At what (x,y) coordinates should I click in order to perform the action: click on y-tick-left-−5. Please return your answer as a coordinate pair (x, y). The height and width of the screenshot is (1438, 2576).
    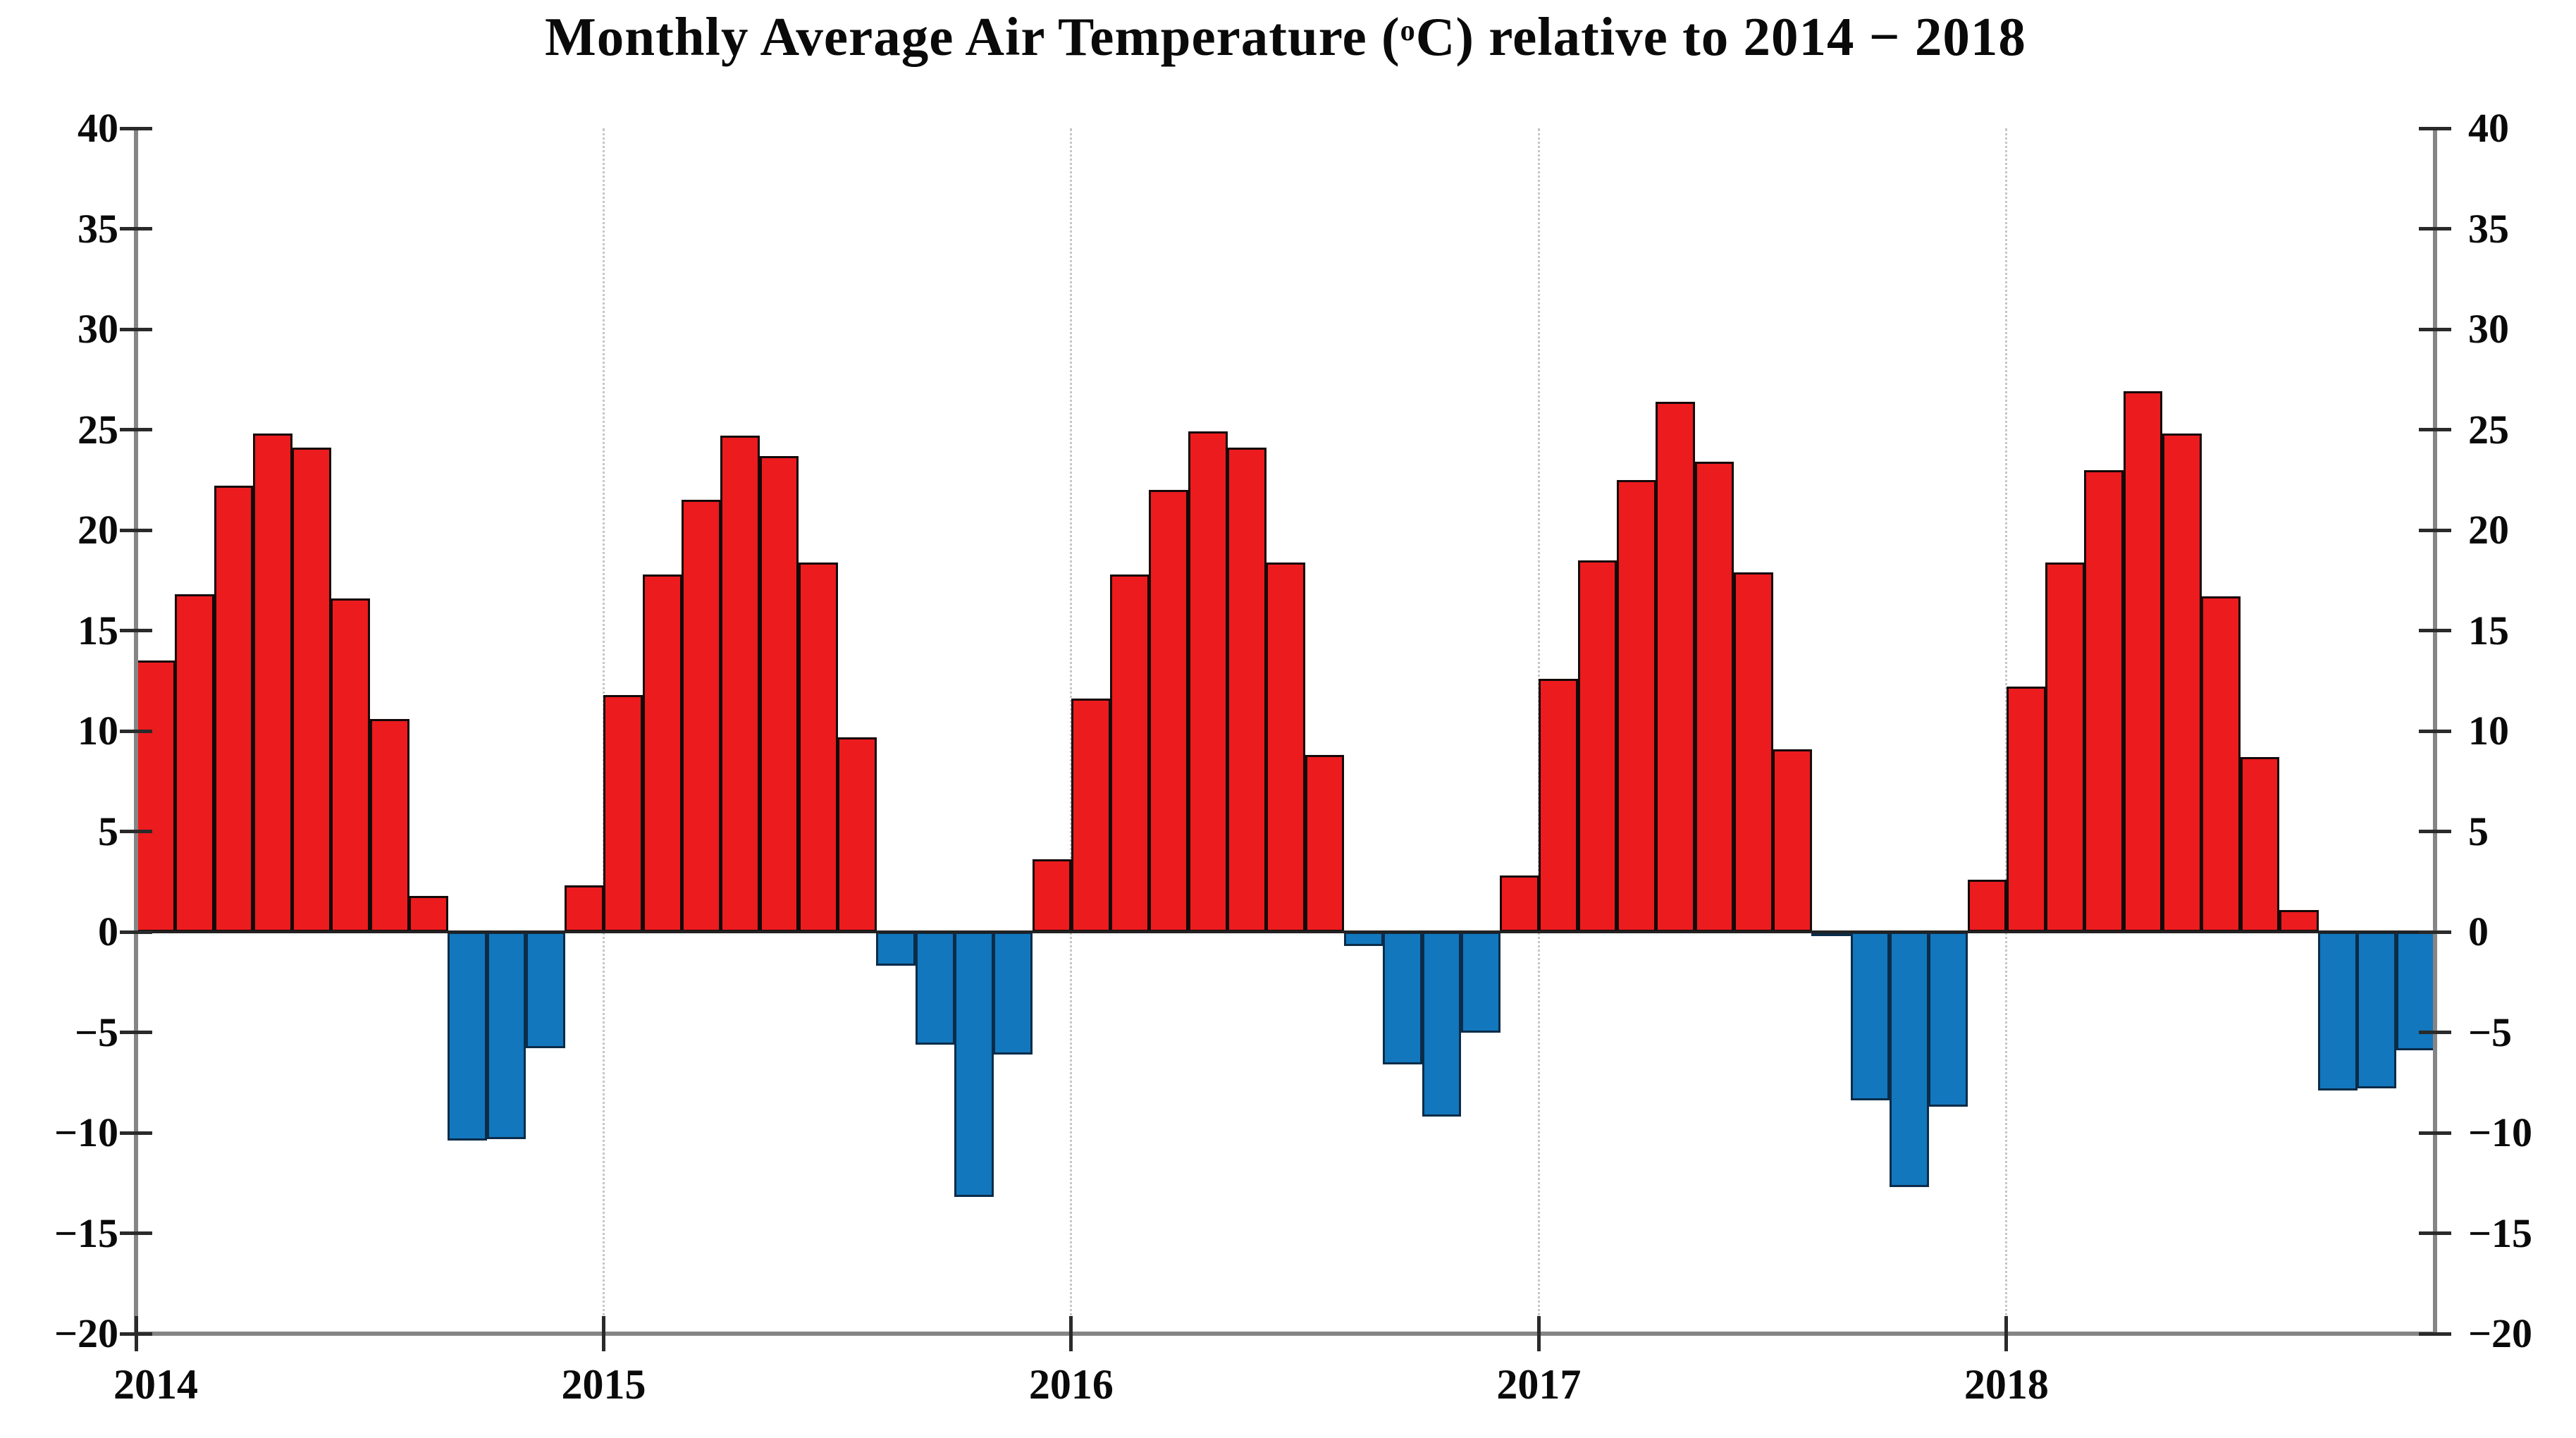
    Looking at the image, I should click on (136, 1032).